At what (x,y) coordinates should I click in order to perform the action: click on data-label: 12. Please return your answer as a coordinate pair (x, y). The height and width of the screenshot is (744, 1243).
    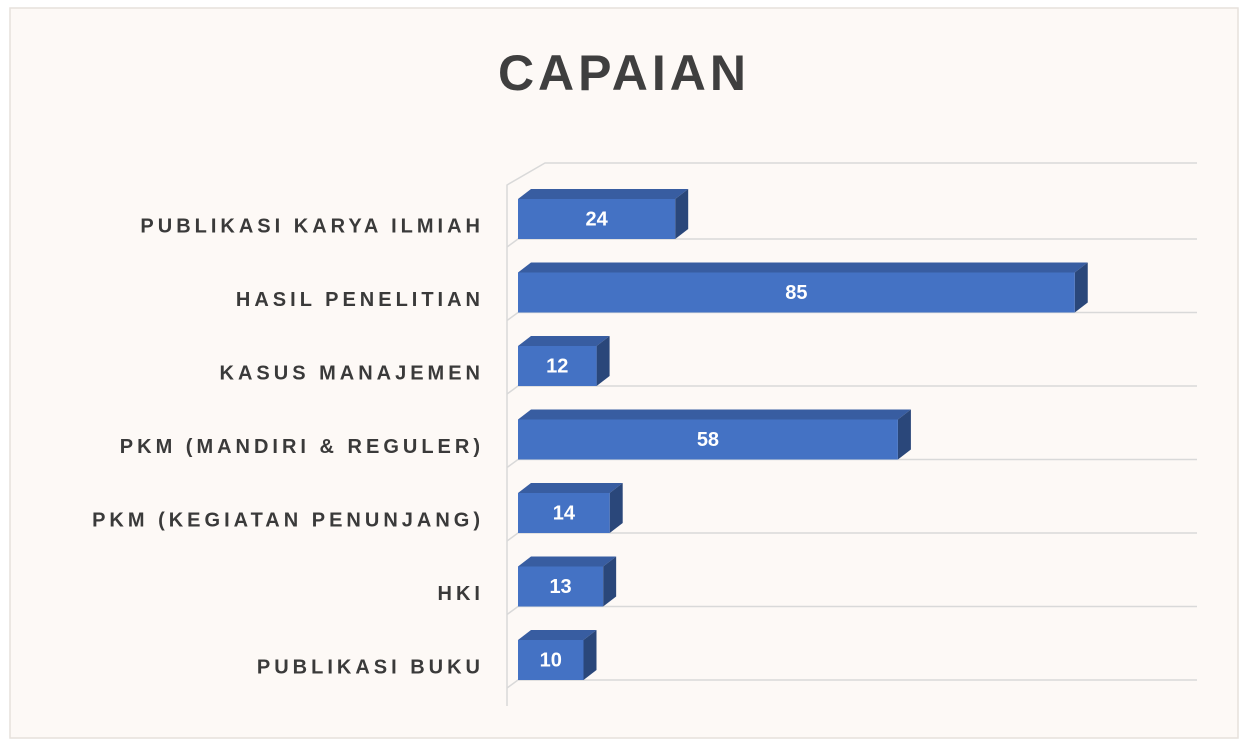
    Looking at the image, I should click on (557, 366).